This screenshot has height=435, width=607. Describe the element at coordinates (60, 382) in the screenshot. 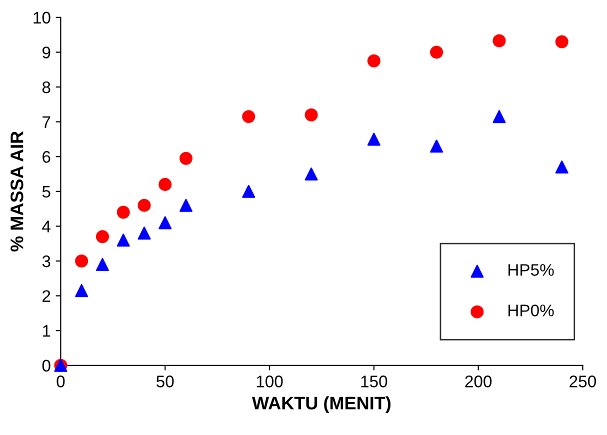

I see `x-tick-label: 0` at that location.